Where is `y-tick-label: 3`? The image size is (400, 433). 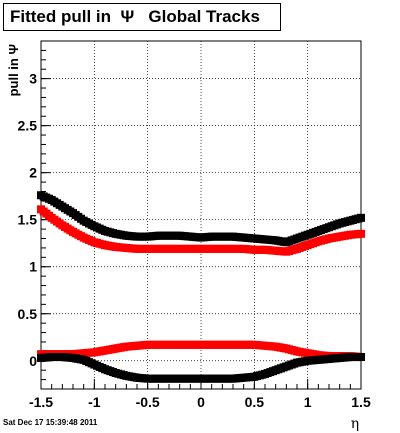
y-tick-label: 3 is located at coordinates (33, 79).